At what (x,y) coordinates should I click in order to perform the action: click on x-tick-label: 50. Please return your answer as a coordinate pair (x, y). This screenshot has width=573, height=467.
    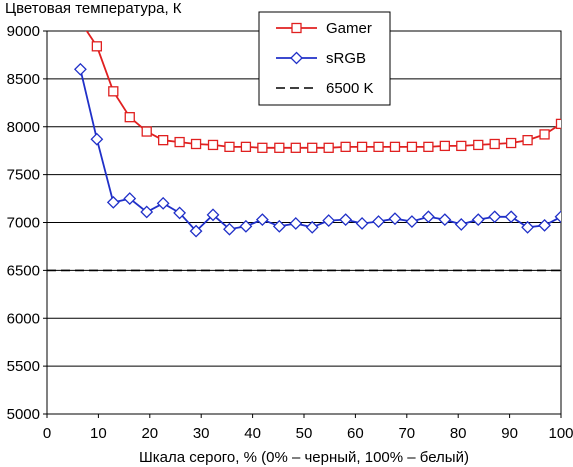
    Looking at the image, I should click on (304, 433).